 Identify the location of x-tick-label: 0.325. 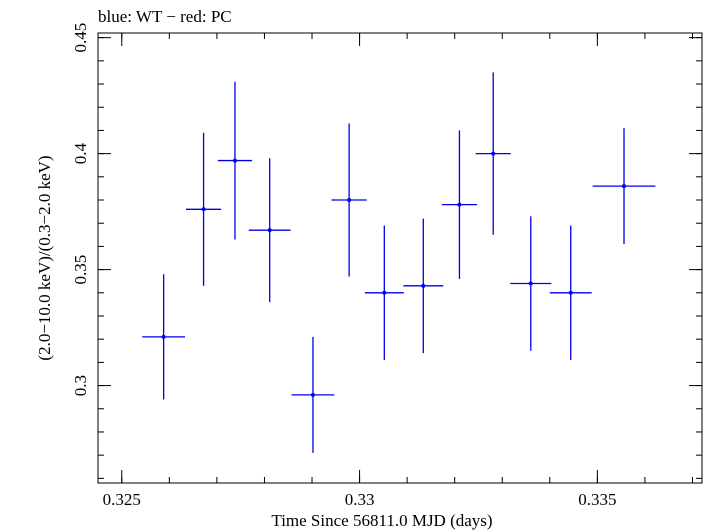
(122, 499).